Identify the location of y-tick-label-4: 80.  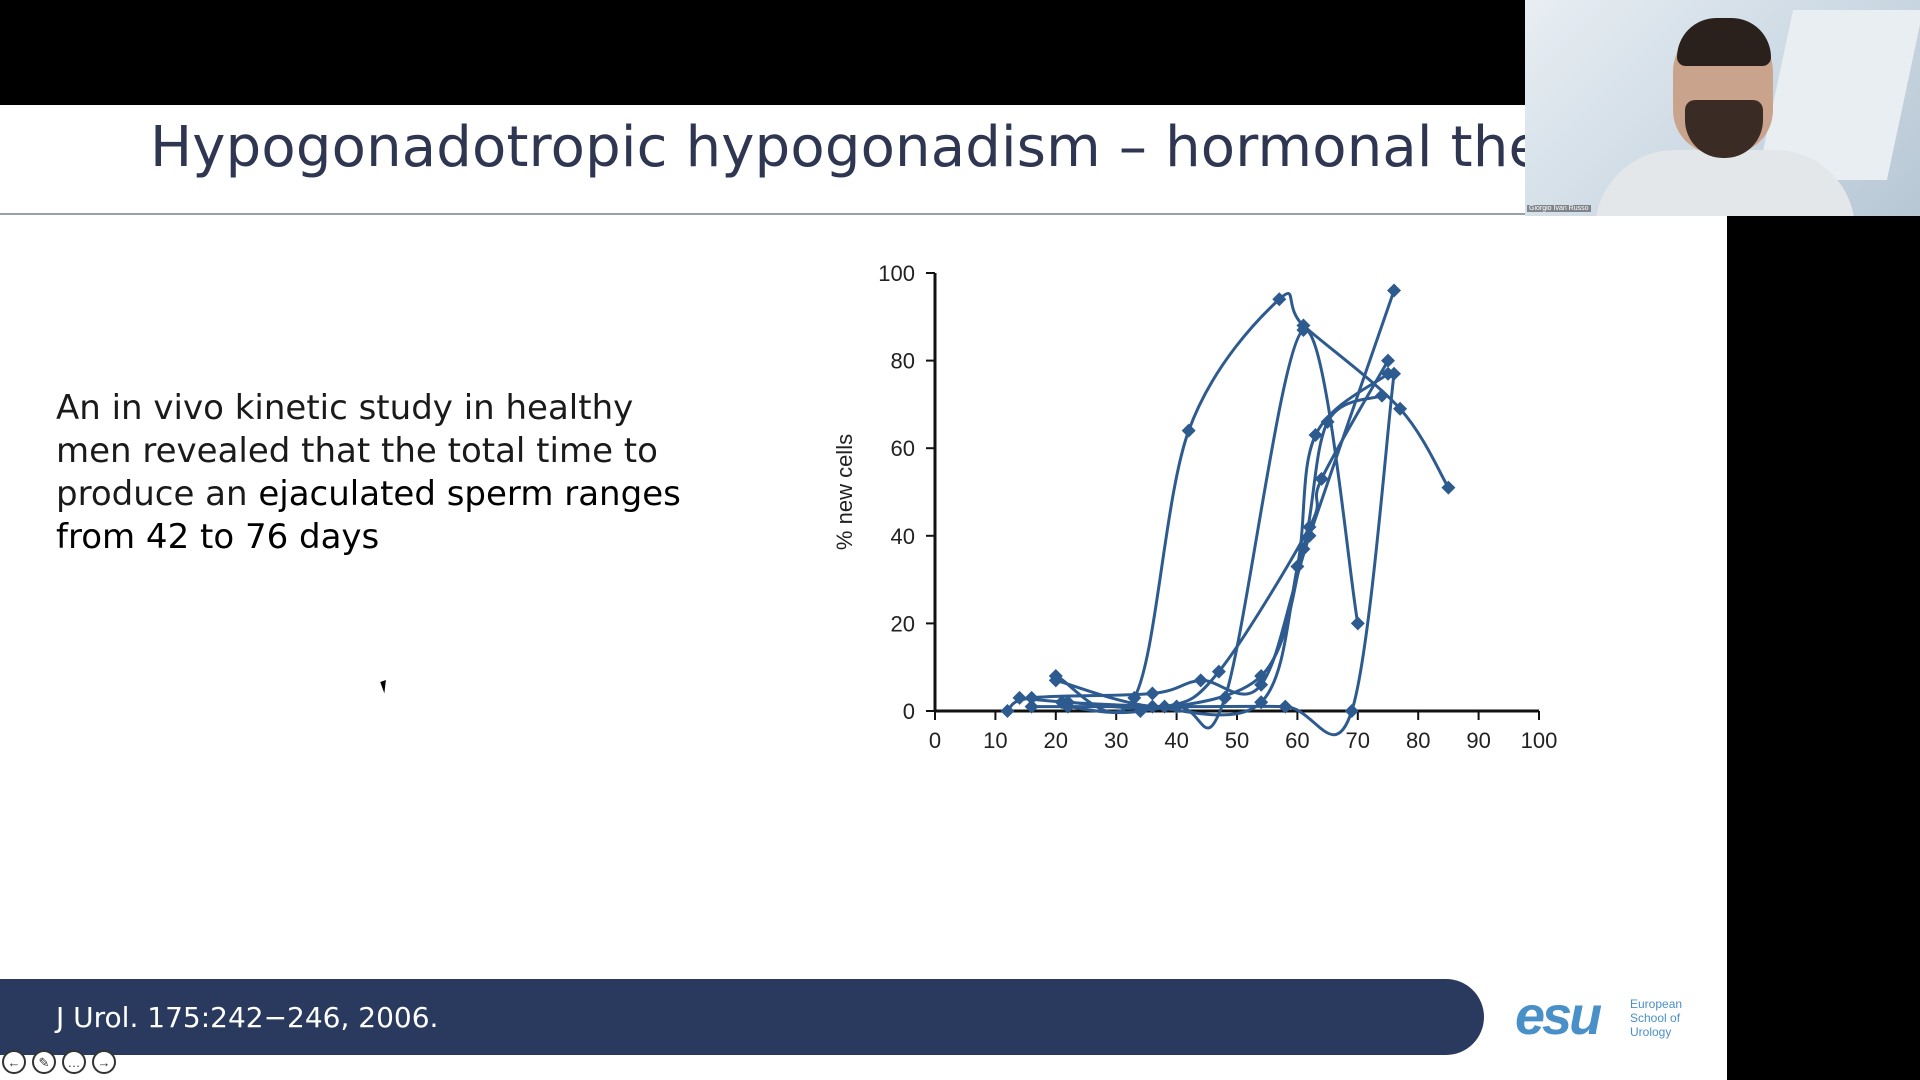
(903, 361).